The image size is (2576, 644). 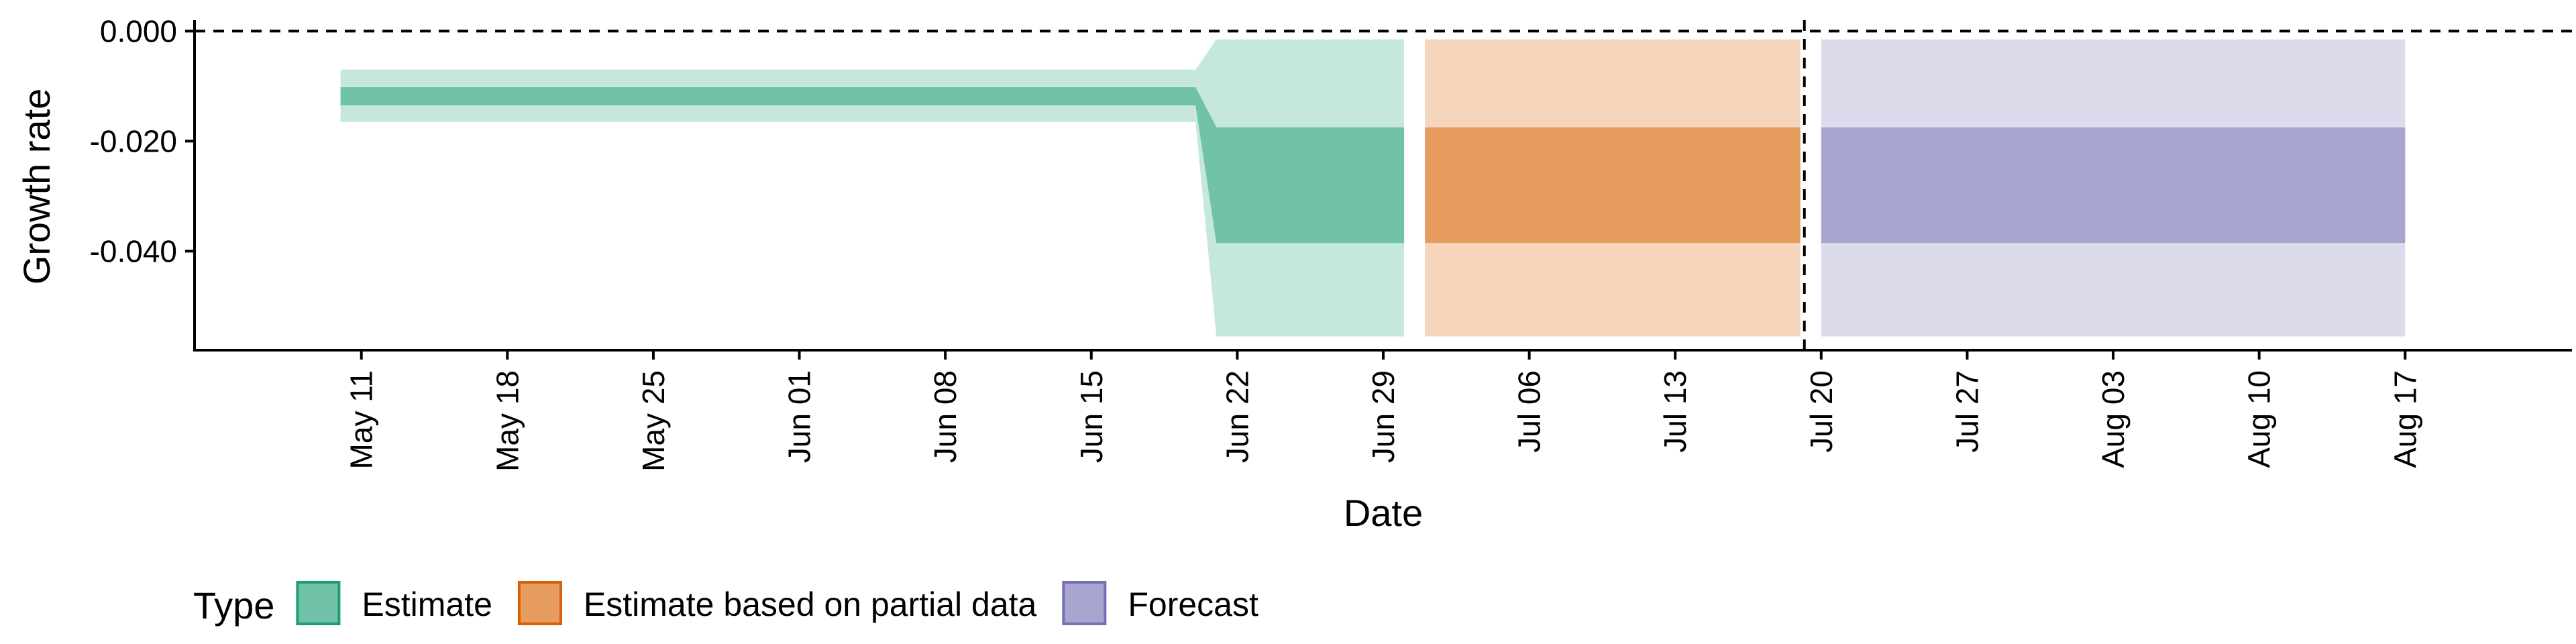 I want to click on band-estimate-based-on-partial-data-inner, so click(x=1613, y=185).